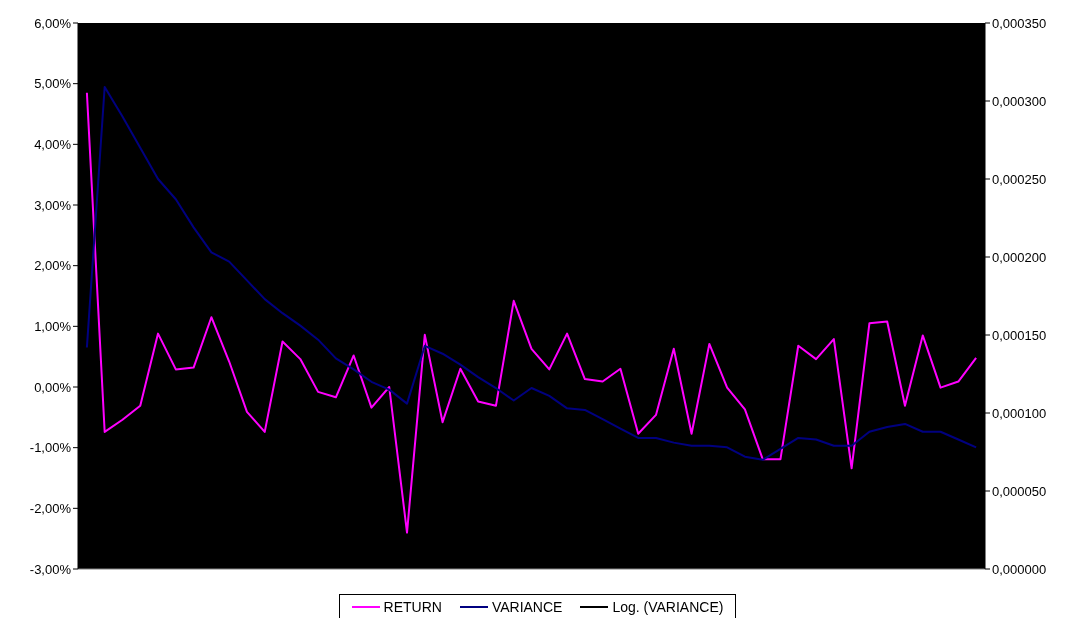 The width and height of the screenshot is (1075, 618). What do you see at coordinates (53, 326) in the screenshot?
I see `y-tick-label: 1,00%` at bounding box center [53, 326].